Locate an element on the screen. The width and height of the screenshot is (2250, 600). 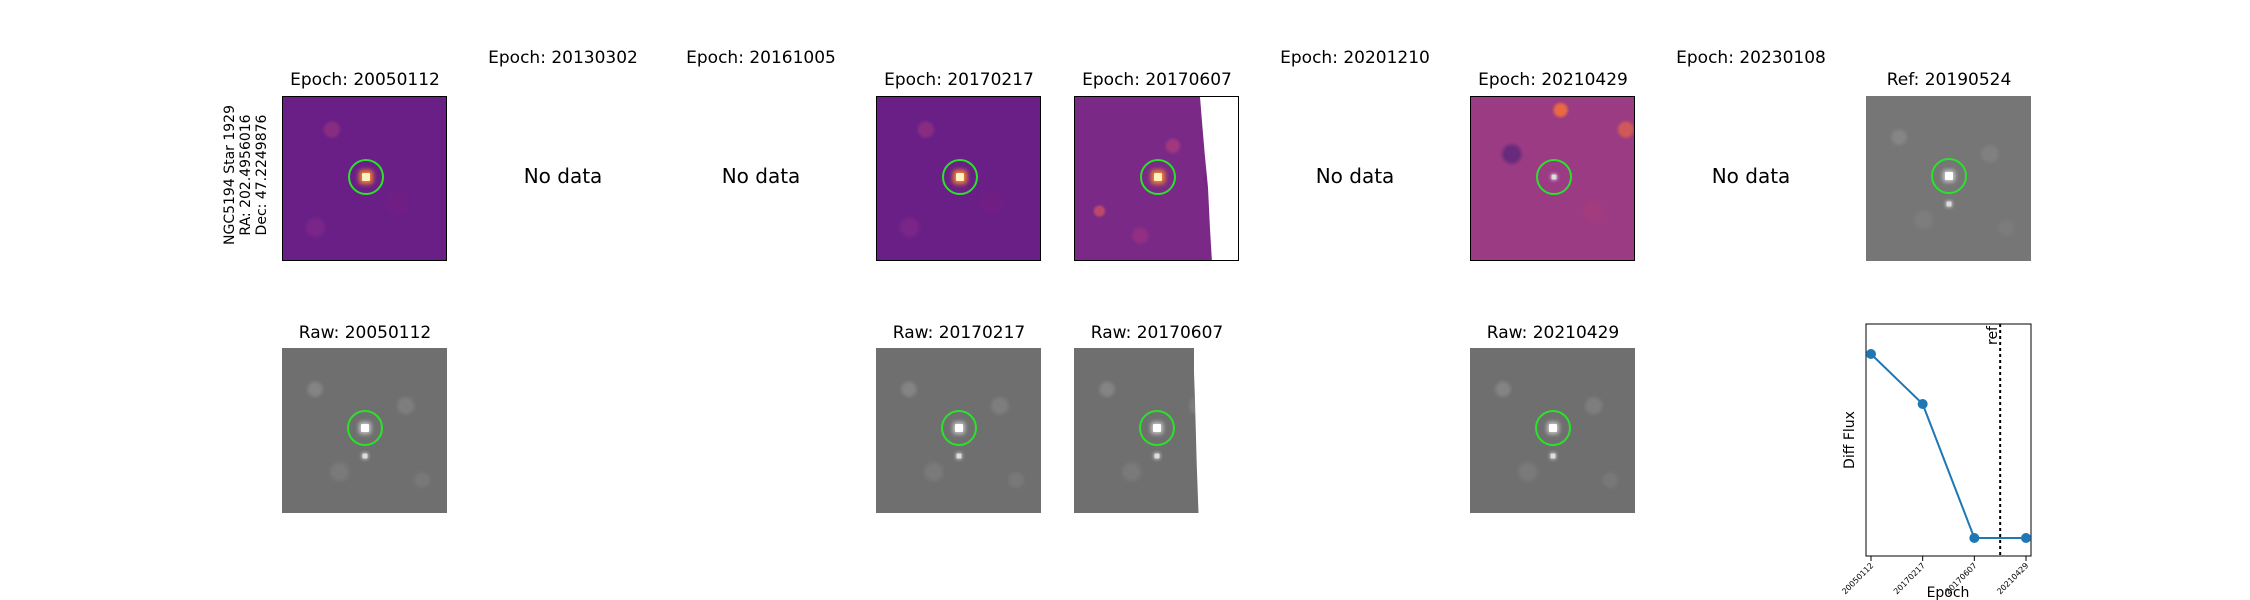
x-tick-label: 20050112 is located at coordinates (1857, 578).